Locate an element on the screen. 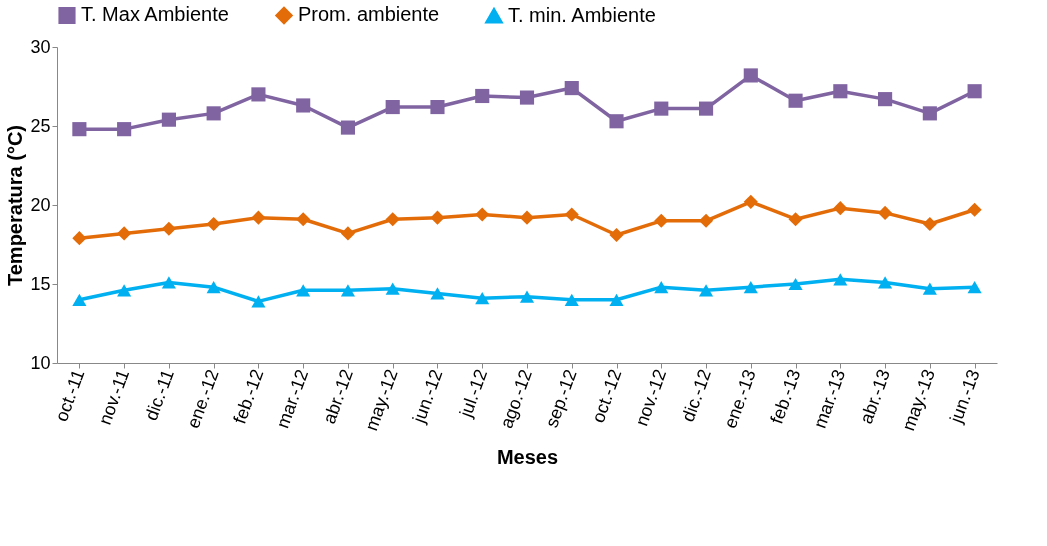 Image resolution: width=1047 pixels, height=546 pixels. legend-label: T. Max Ambiente is located at coordinates (155, 14).